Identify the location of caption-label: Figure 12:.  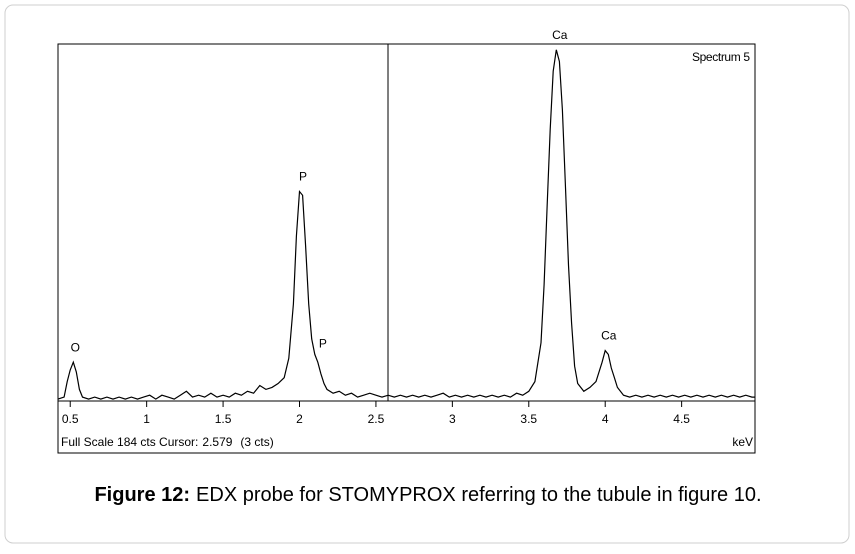
(142, 495).